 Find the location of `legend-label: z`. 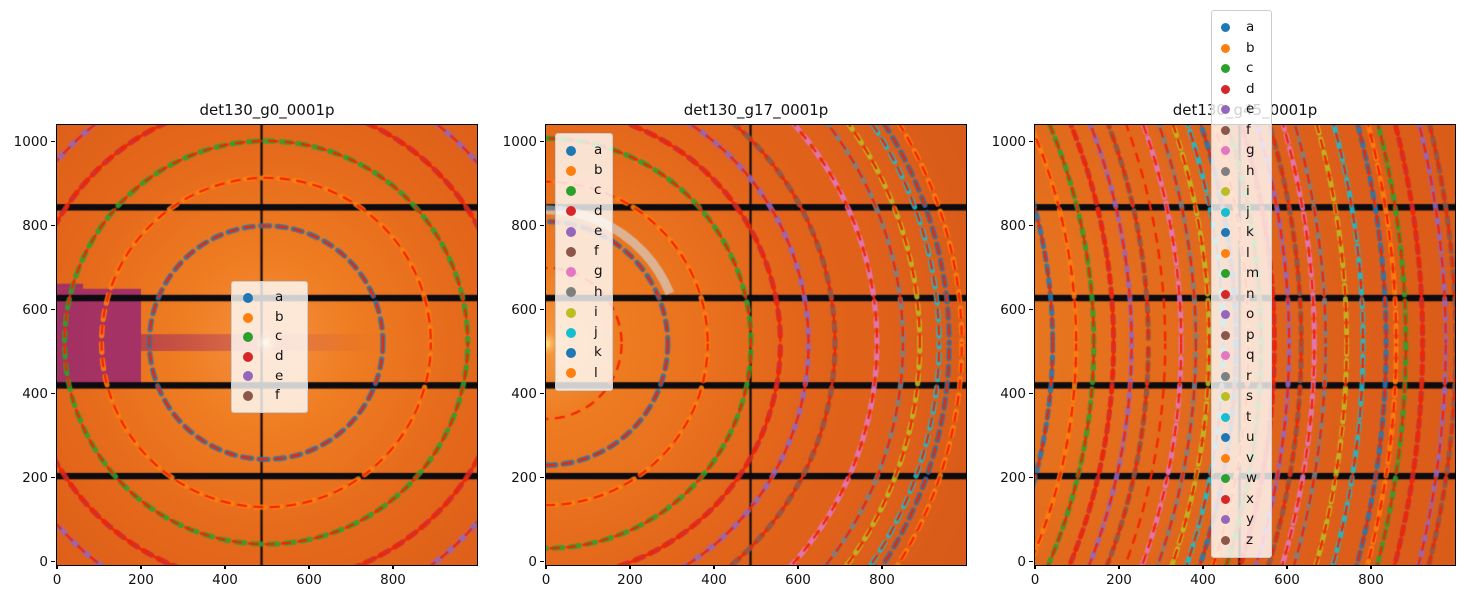

legend-label: z is located at coordinates (1250, 539).